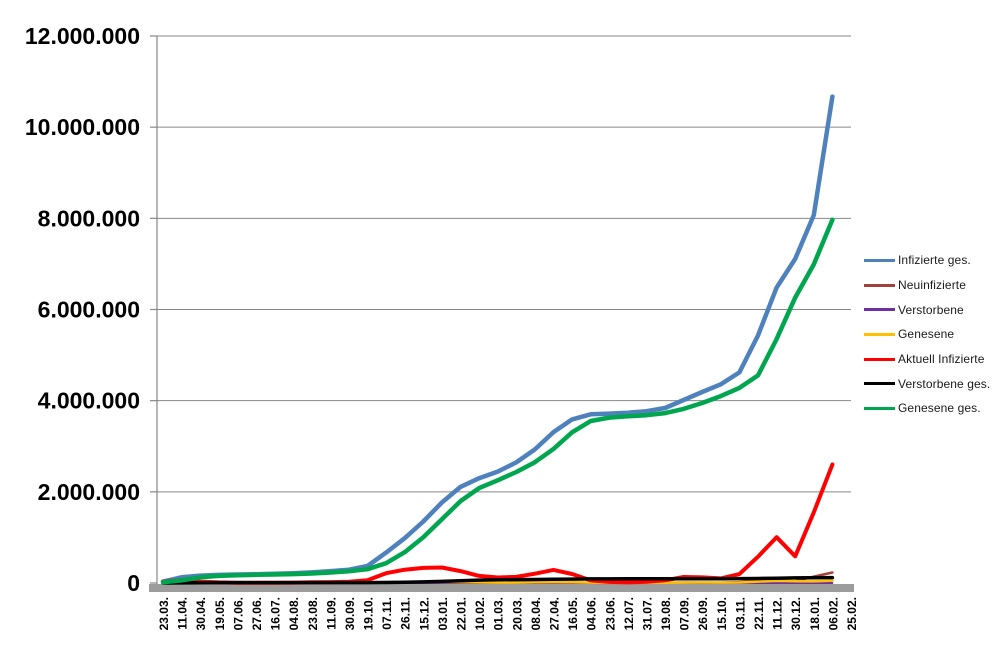  Describe the element at coordinates (926, 334) in the screenshot. I see `legend-label: Genesene` at that location.